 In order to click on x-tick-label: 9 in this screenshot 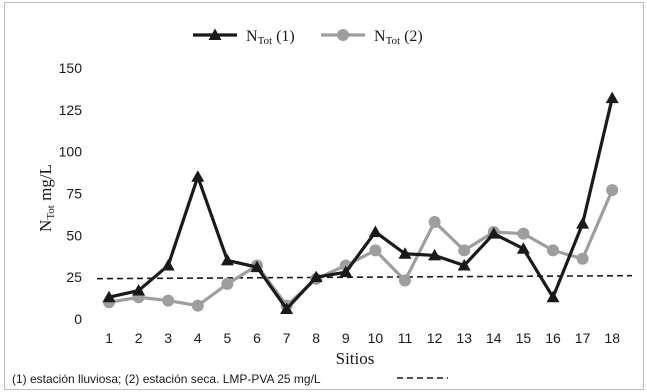, I will do `click(346, 338)`.